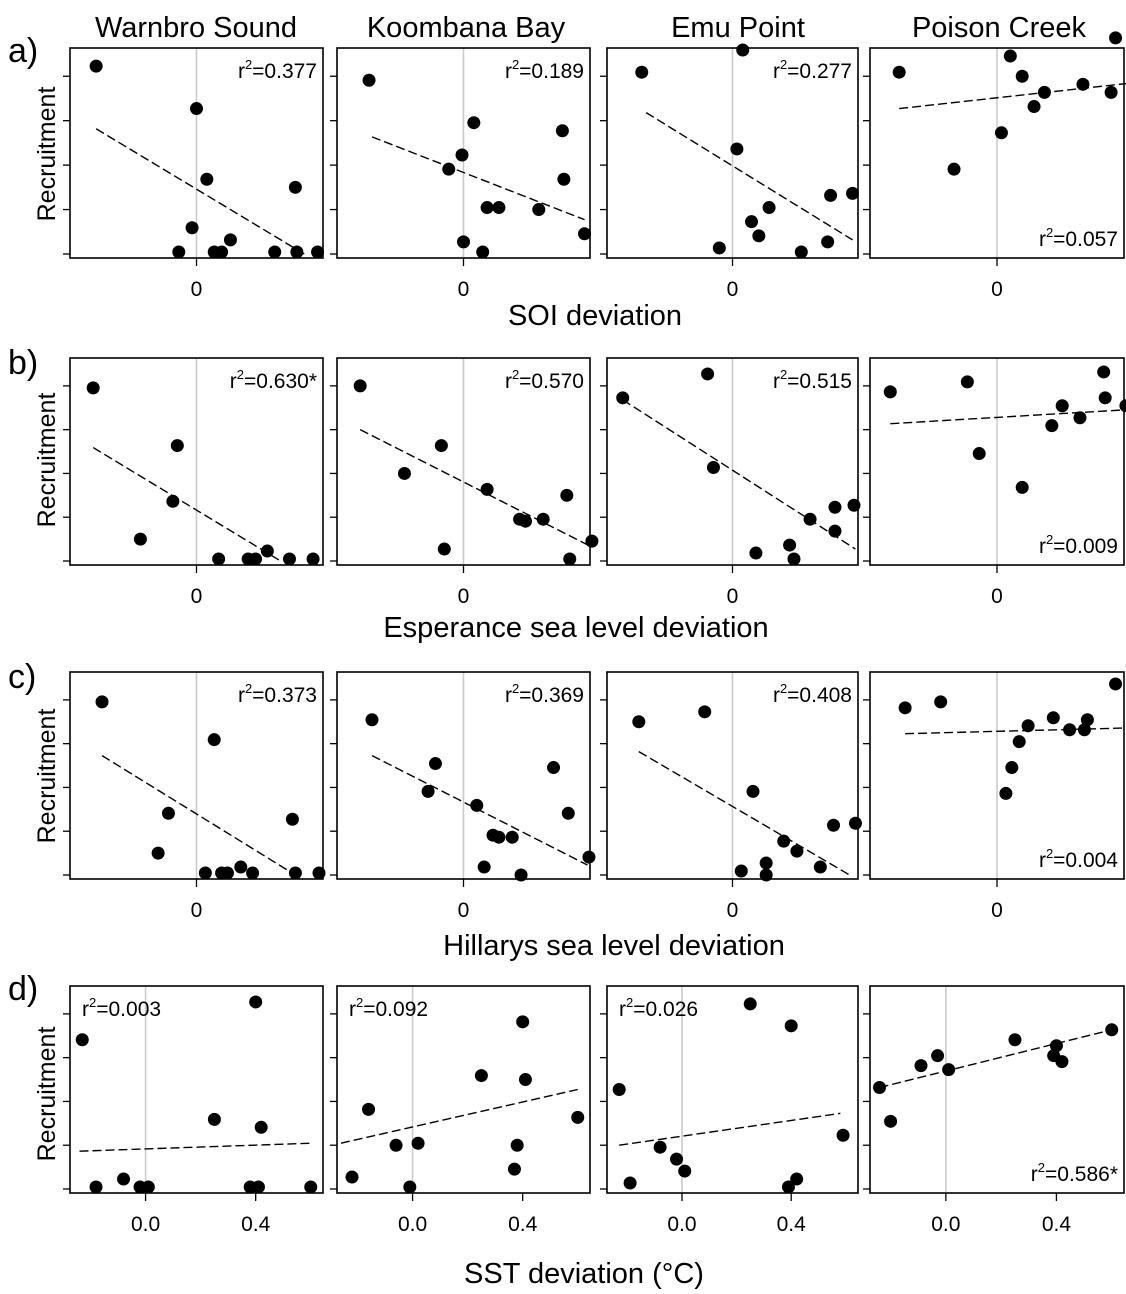 This screenshot has width=1126, height=1294. I want to click on panel-c-emu-point: 0 r2=0.408, so click(731, 796).